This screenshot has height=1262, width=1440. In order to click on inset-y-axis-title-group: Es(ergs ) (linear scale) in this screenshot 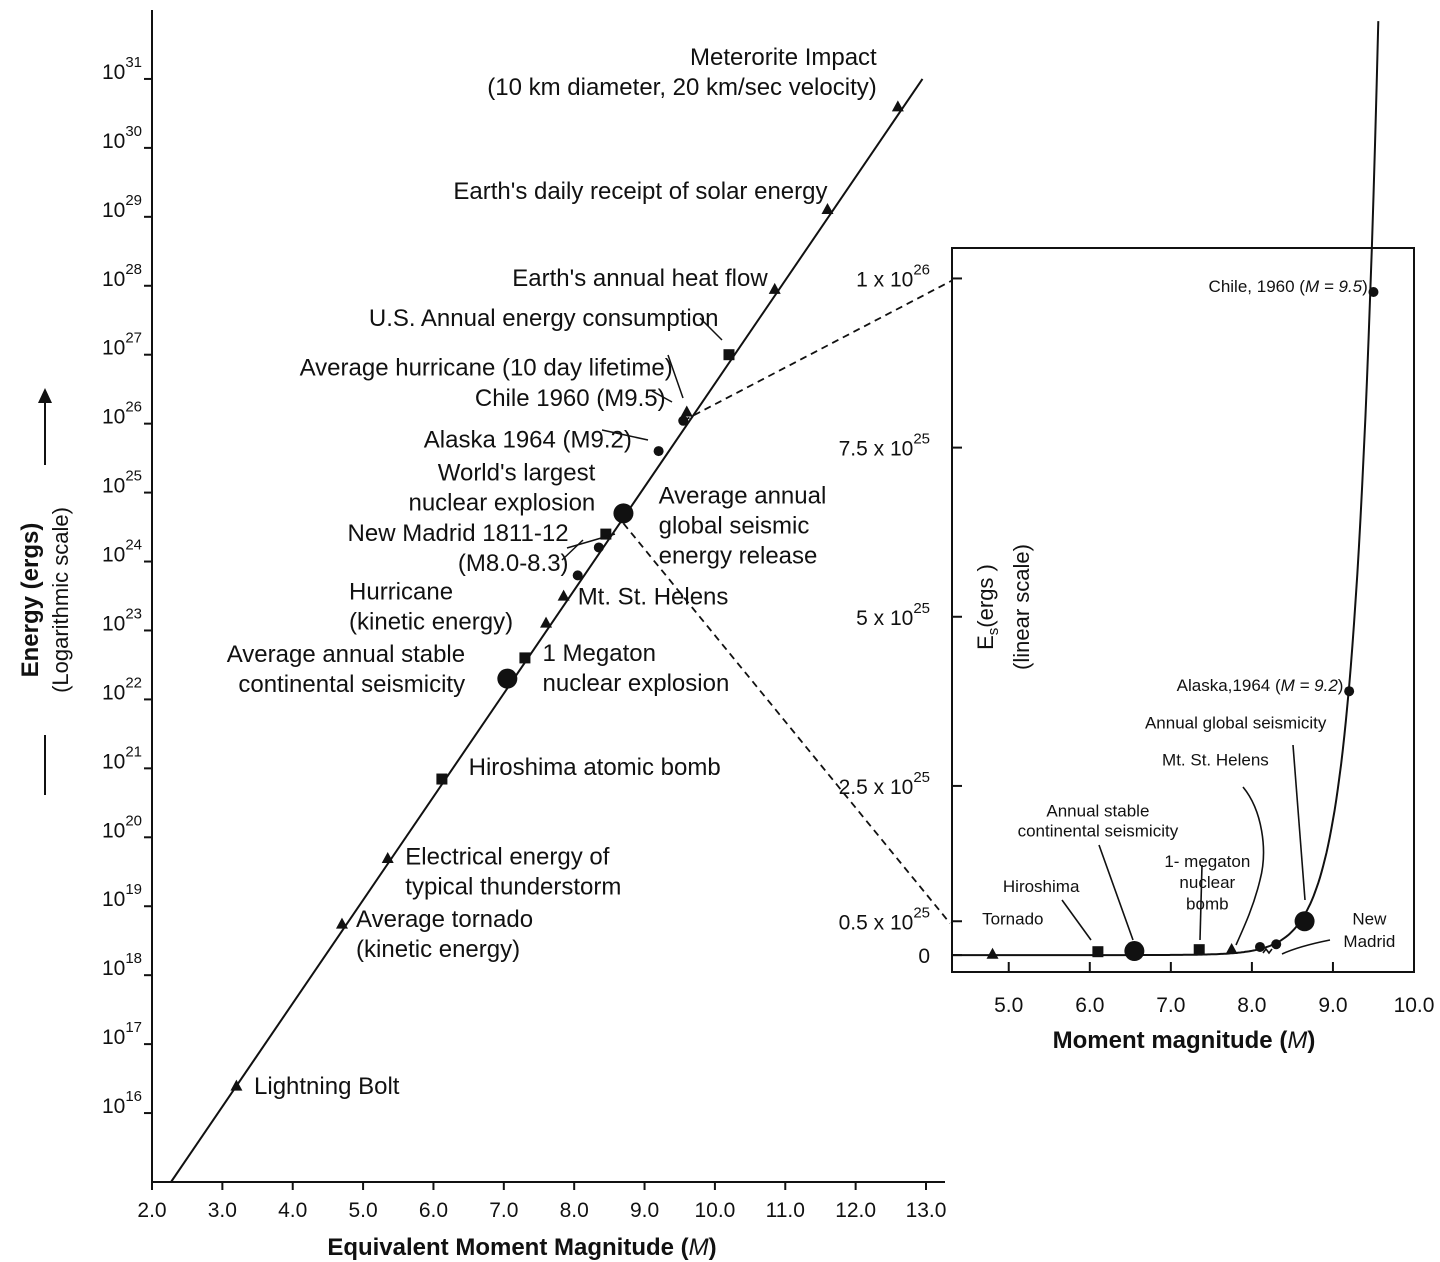, I will do `click(1003, 607)`.